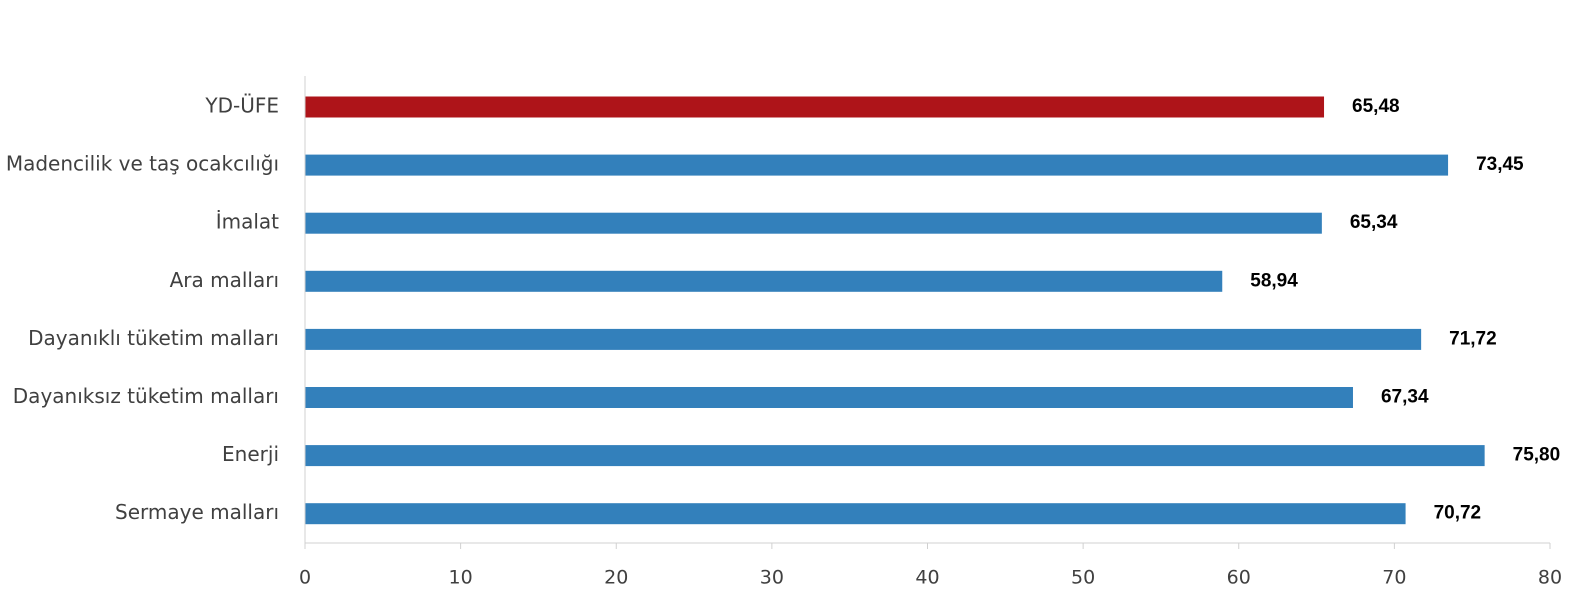 The width and height of the screenshot is (1576, 600). What do you see at coordinates (1376, 106) in the screenshot?
I see `value-label-0: 65,48` at bounding box center [1376, 106].